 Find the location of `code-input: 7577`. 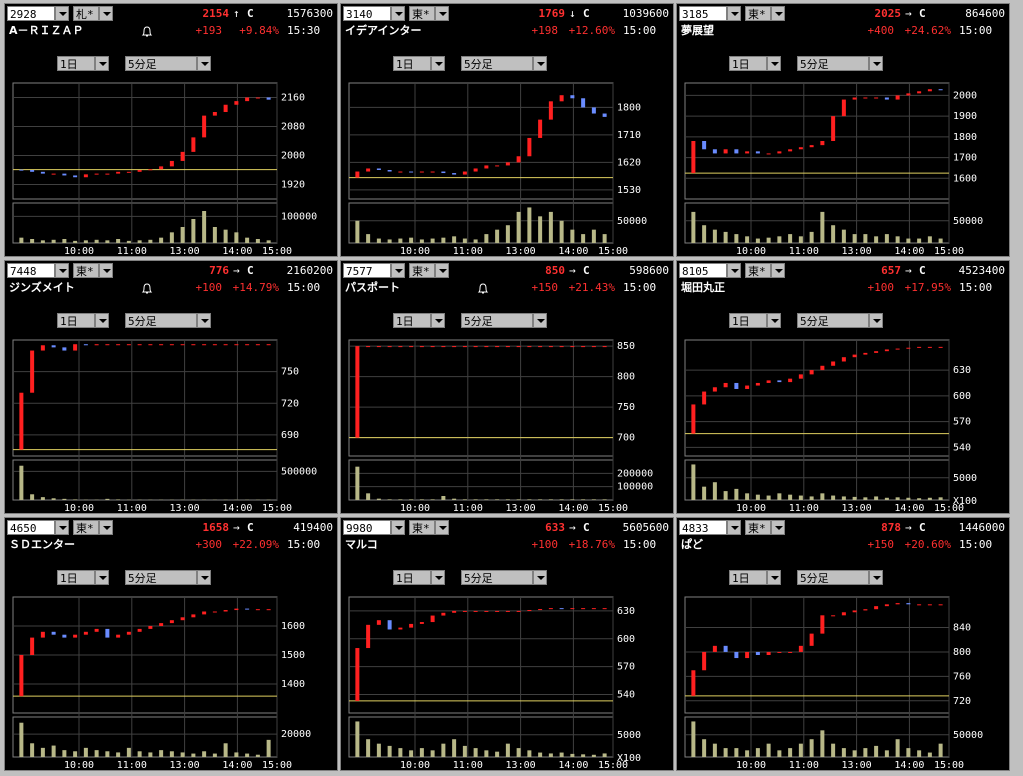

code-input: 7577 is located at coordinates (367, 270).